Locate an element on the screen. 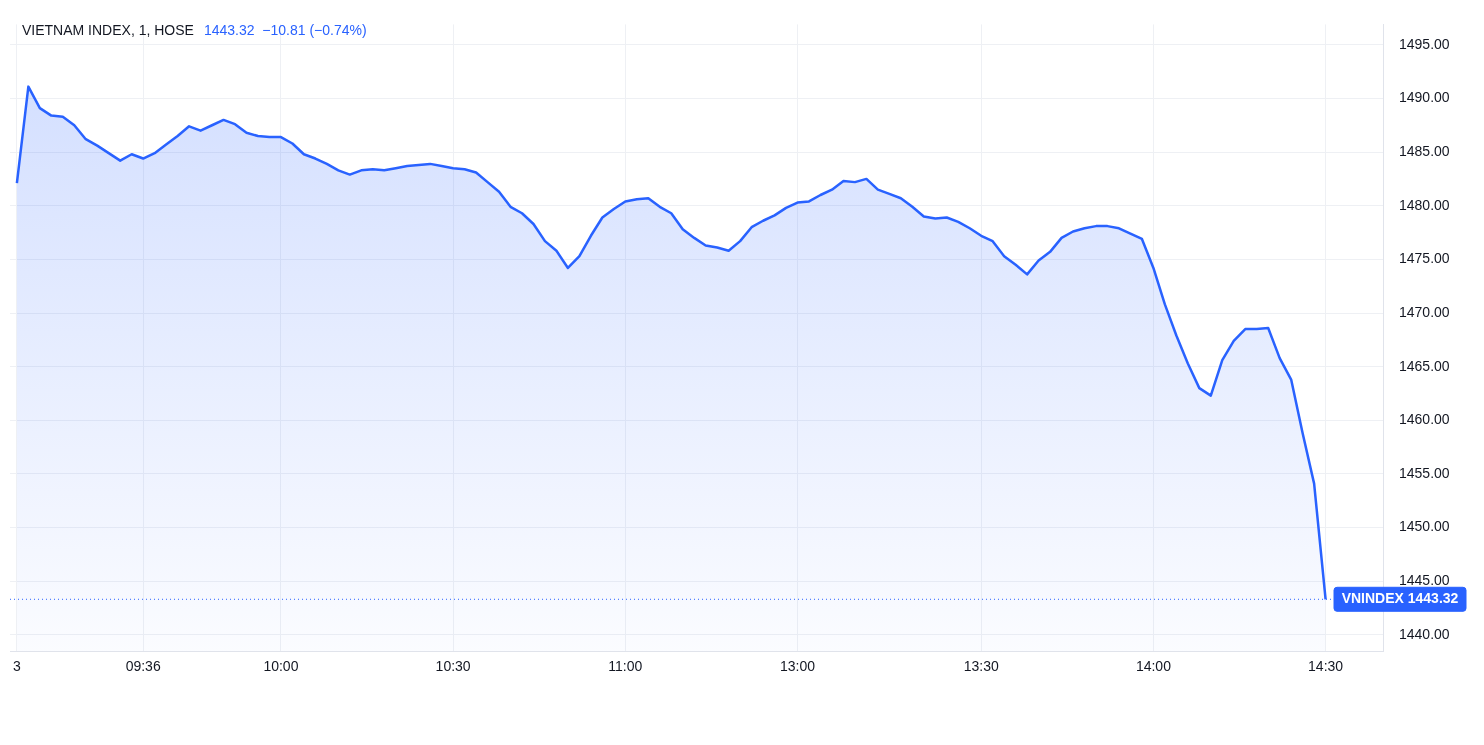 The height and width of the screenshot is (745, 1484). y-tick-label: 1450.00 is located at coordinates (1424, 526).